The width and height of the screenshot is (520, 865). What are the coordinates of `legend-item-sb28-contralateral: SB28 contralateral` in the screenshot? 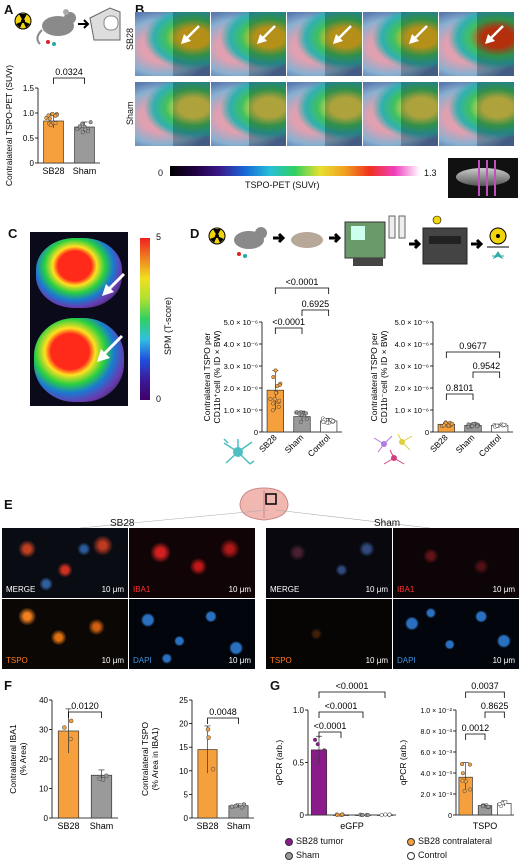 It's located at (449, 841).